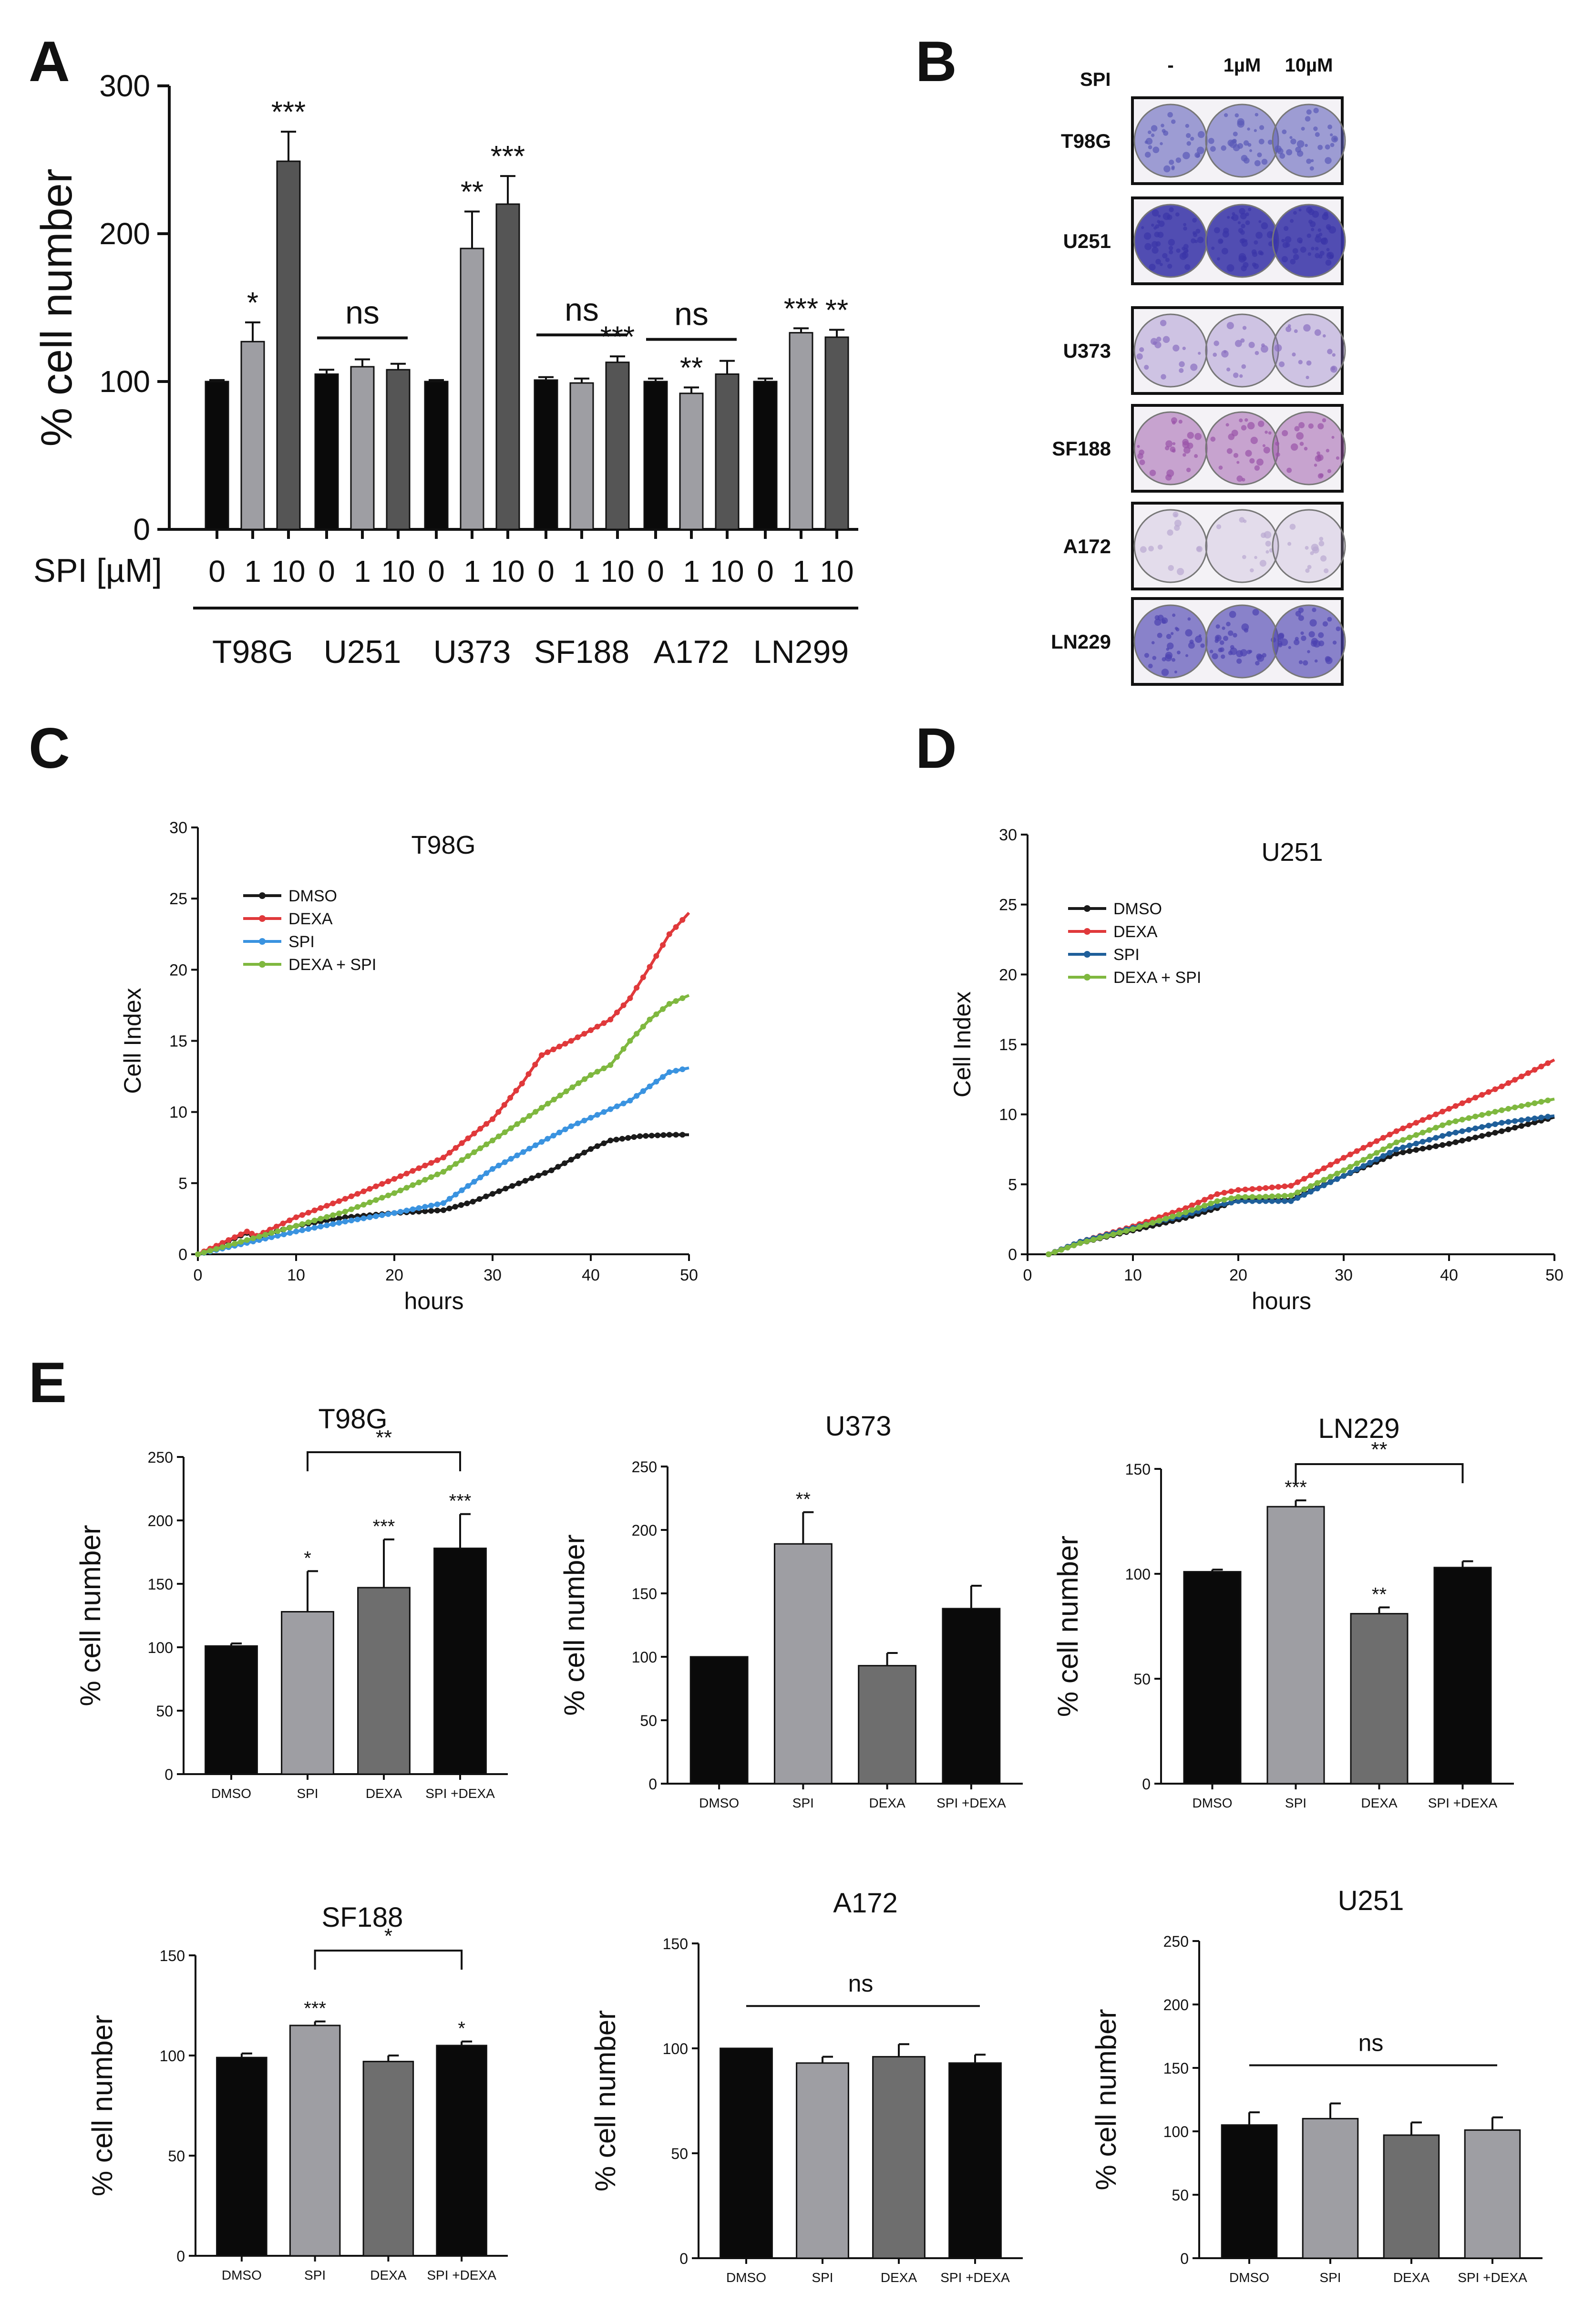 This screenshot has height=2324, width=1594. Describe the element at coordinates (389, 2275) in the screenshot. I see `category-label: DEXA` at that location.